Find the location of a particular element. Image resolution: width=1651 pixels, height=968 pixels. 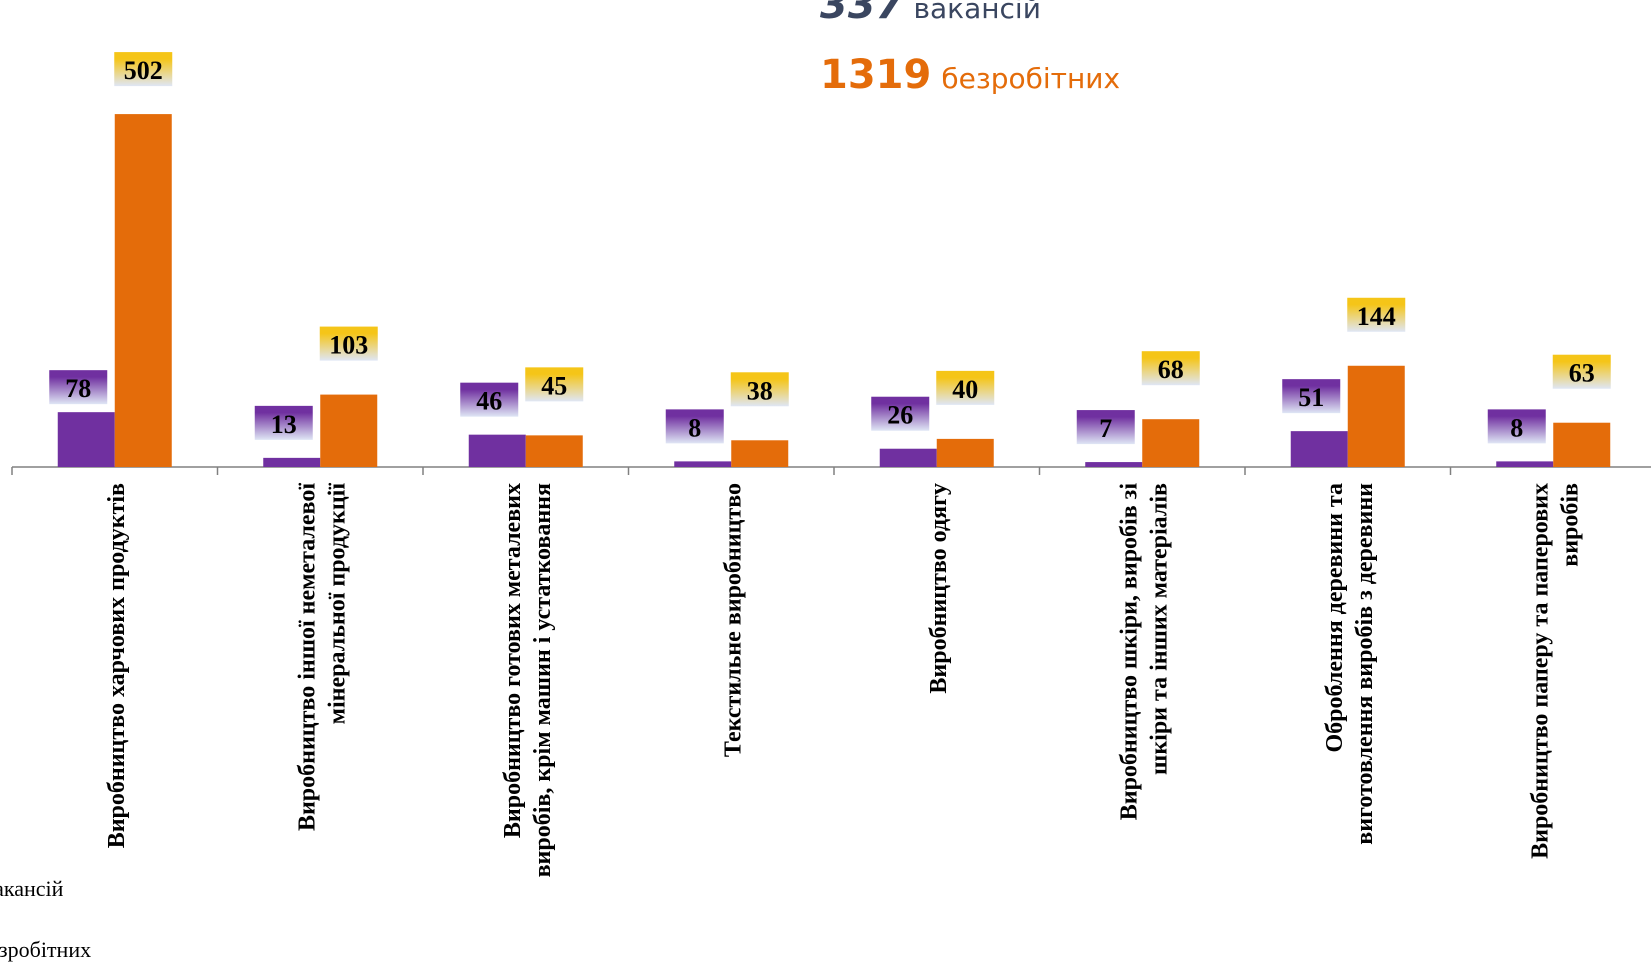

data-label-vacancies: 46 is located at coordinates (489, 401).